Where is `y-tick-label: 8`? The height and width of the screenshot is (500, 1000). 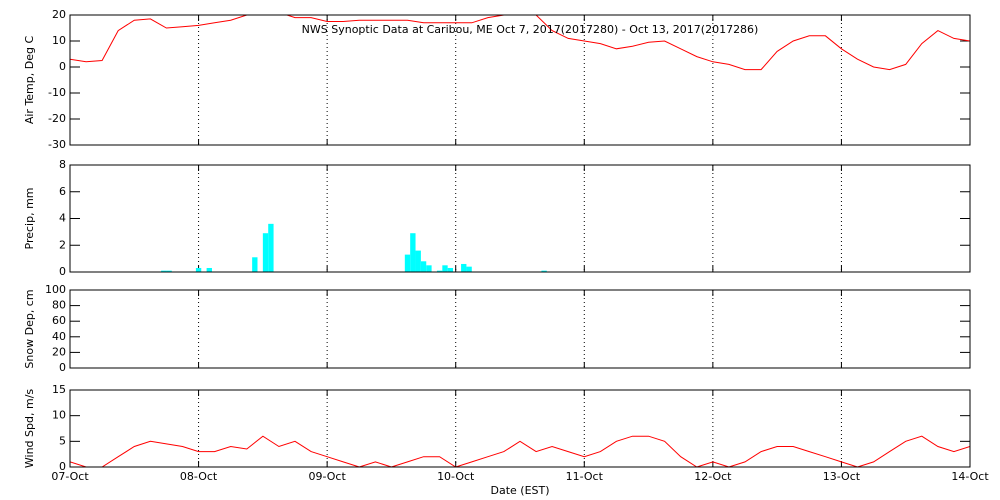
y-tick-label: 8 is located at coordinates (62, 164).